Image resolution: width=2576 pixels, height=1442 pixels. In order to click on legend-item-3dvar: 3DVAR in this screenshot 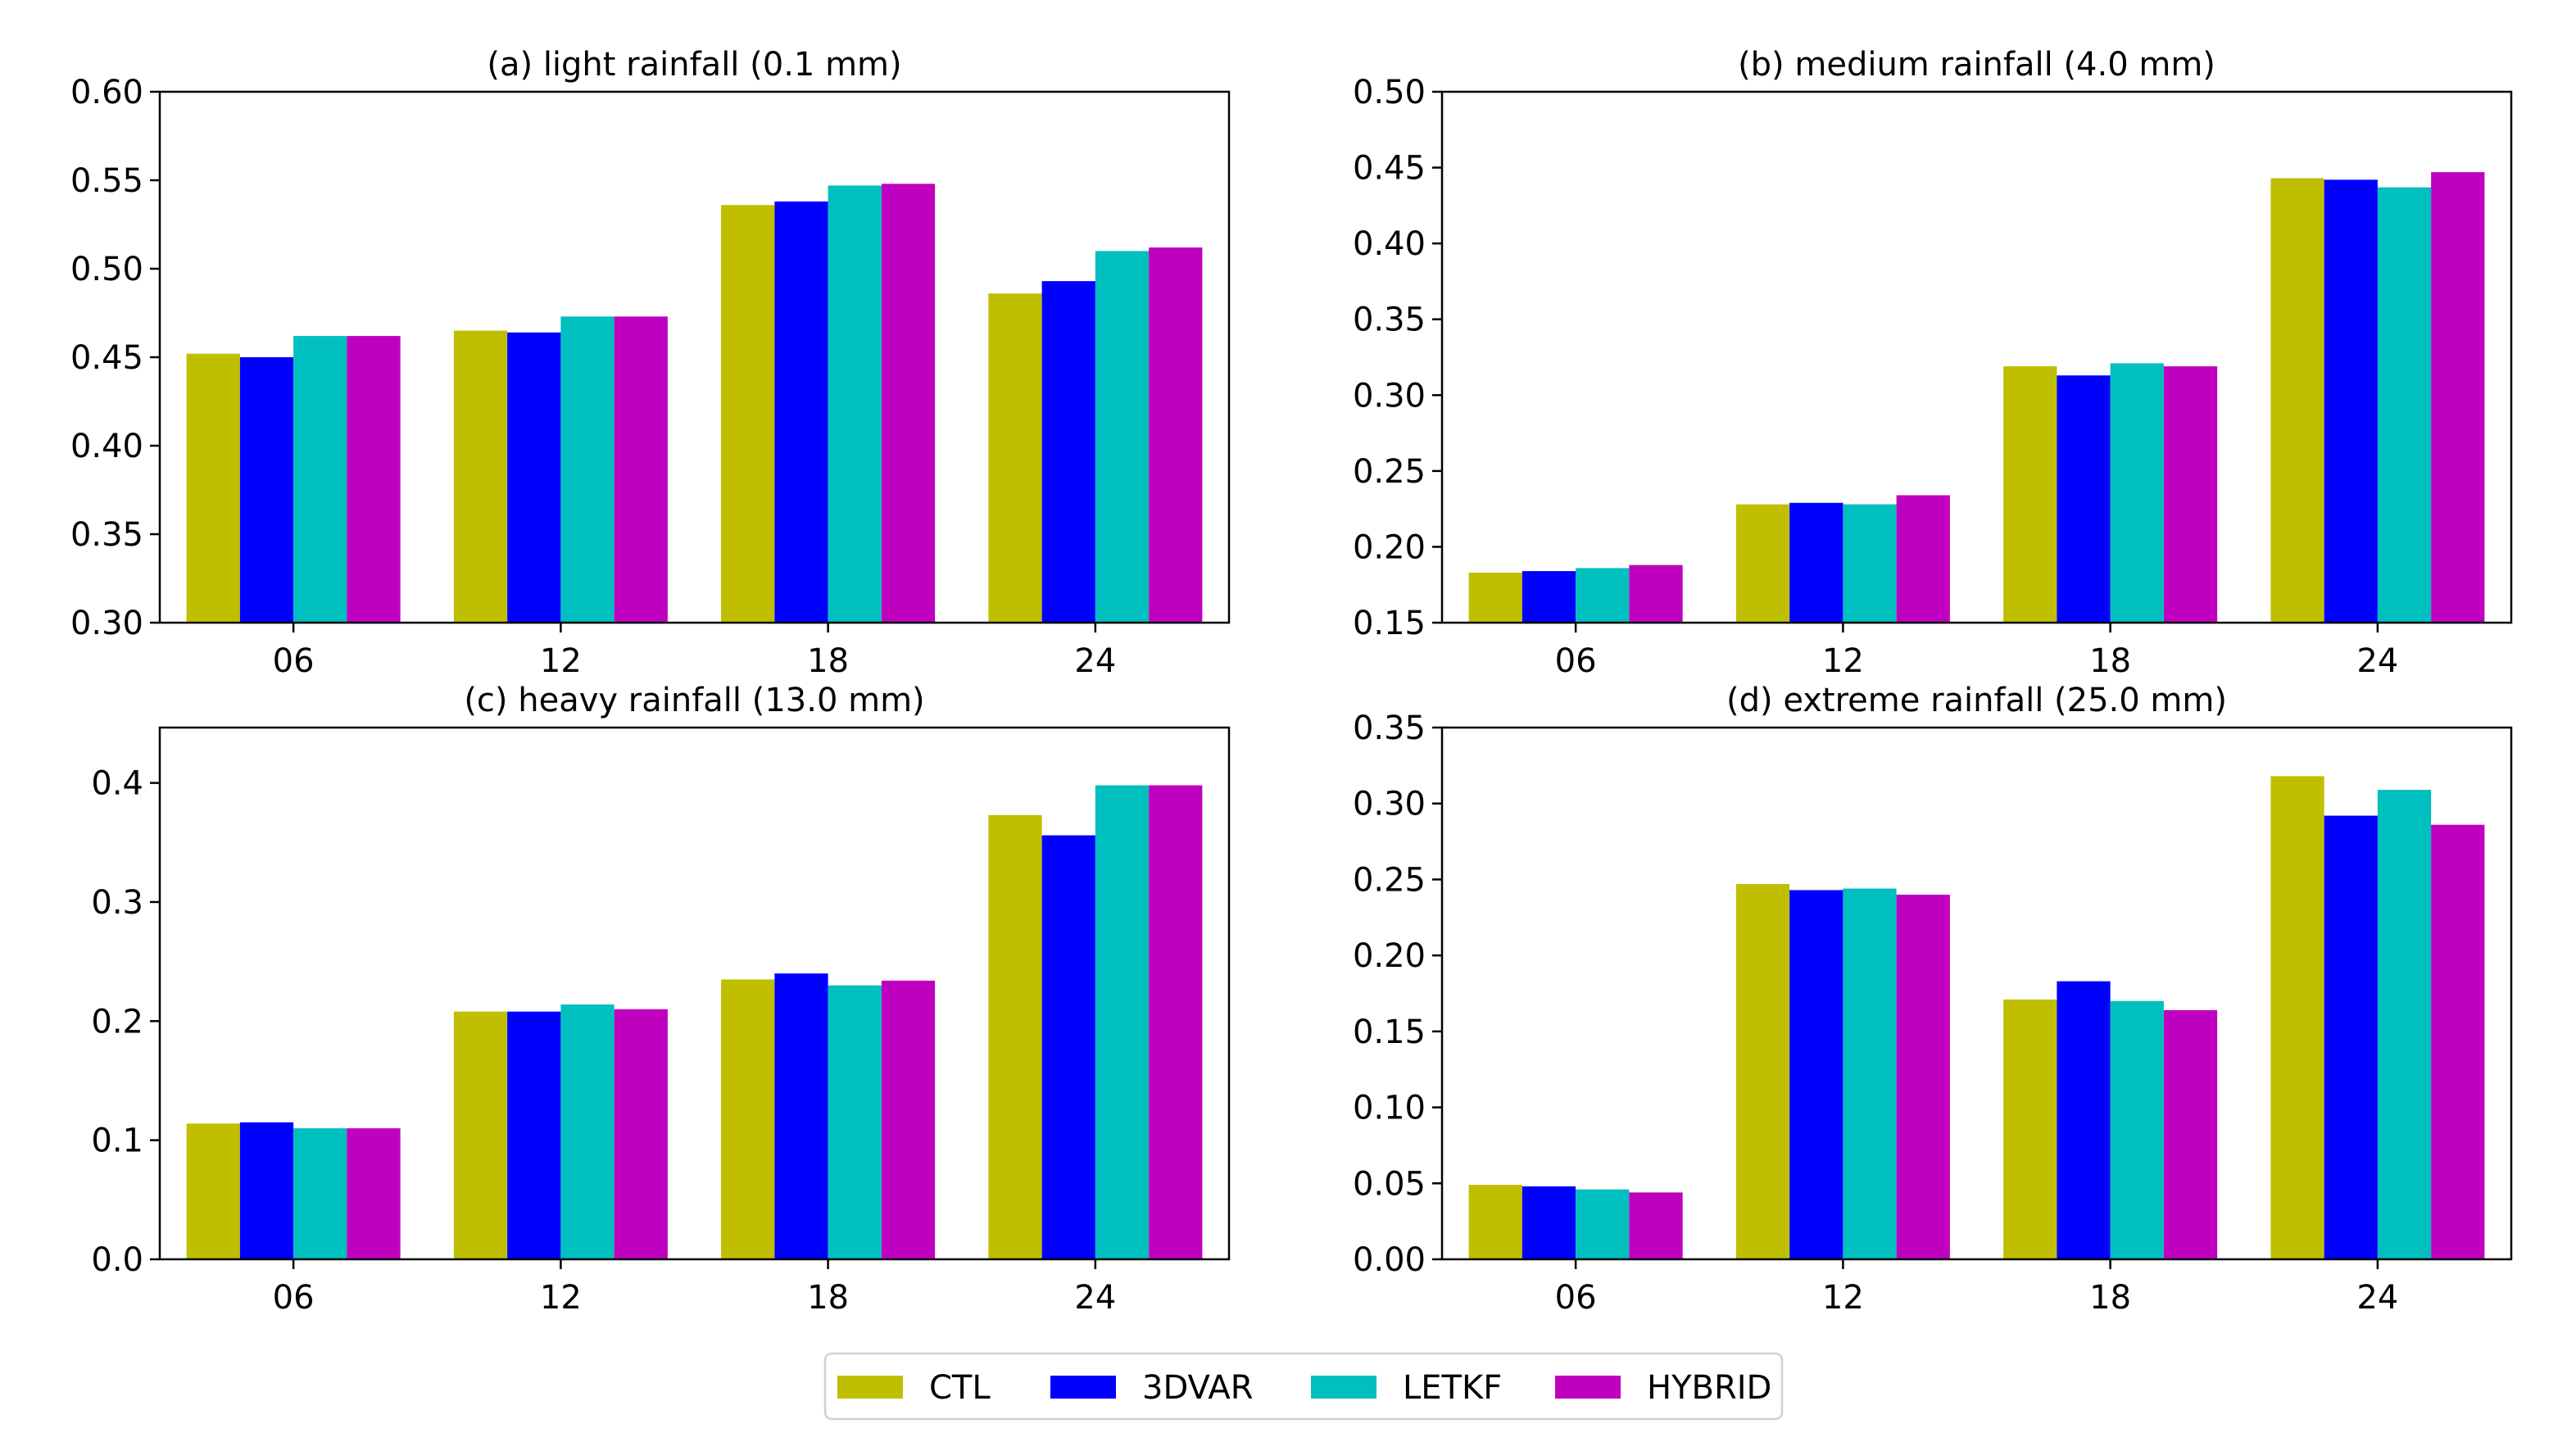, I will do `click(1152, 1388)`.